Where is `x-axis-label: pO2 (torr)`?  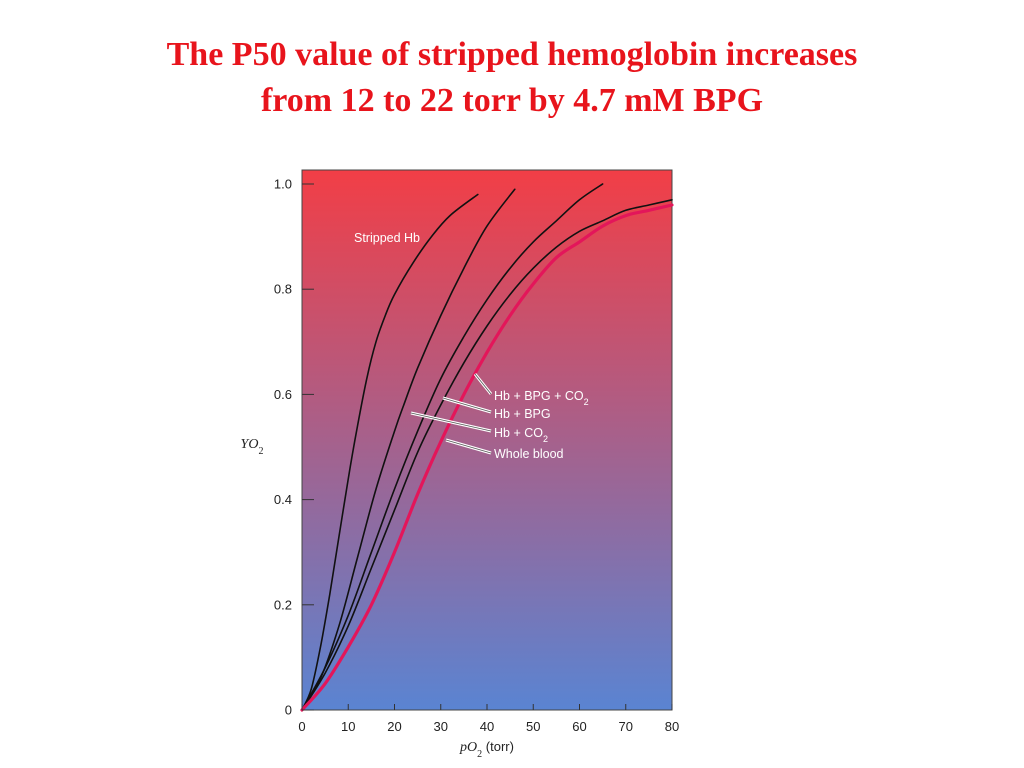
x-axis-label: pO2 (torr) is located at coordinates (486, 749).